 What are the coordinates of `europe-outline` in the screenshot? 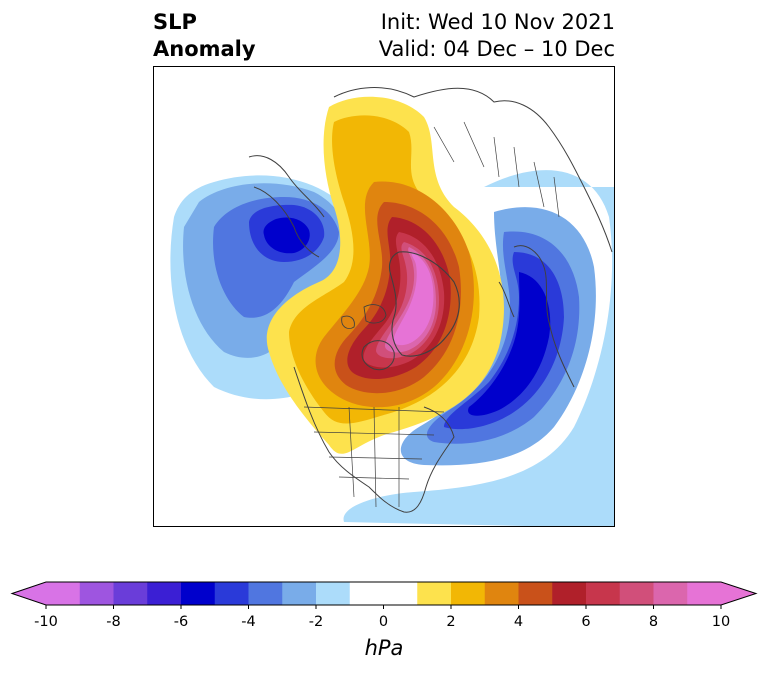 It's located at (536, 316).